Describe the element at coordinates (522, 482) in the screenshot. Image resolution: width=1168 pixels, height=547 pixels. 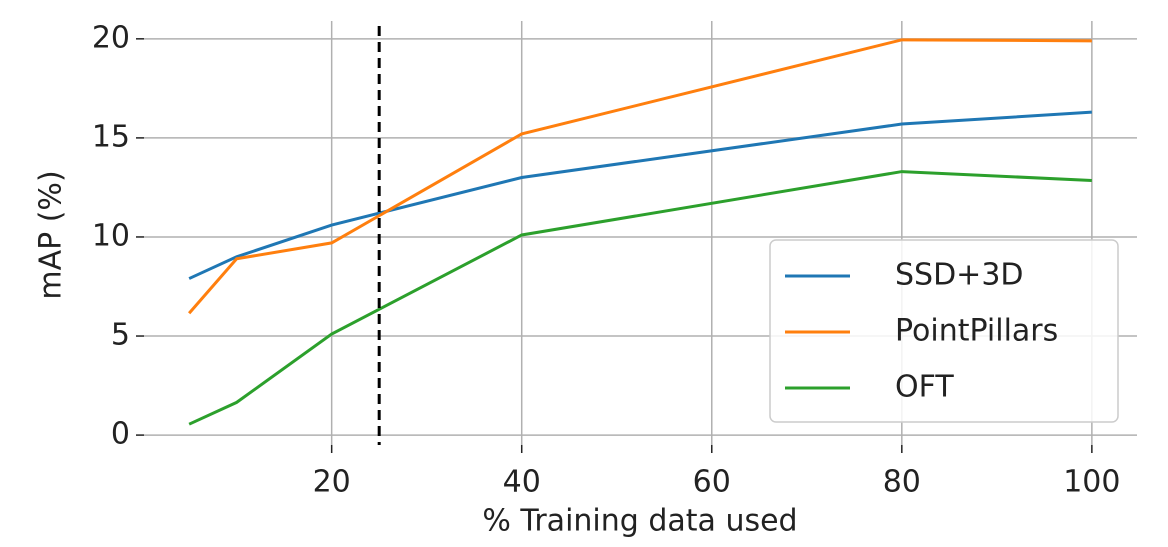
I see `x-tick-label: 40` at that location.